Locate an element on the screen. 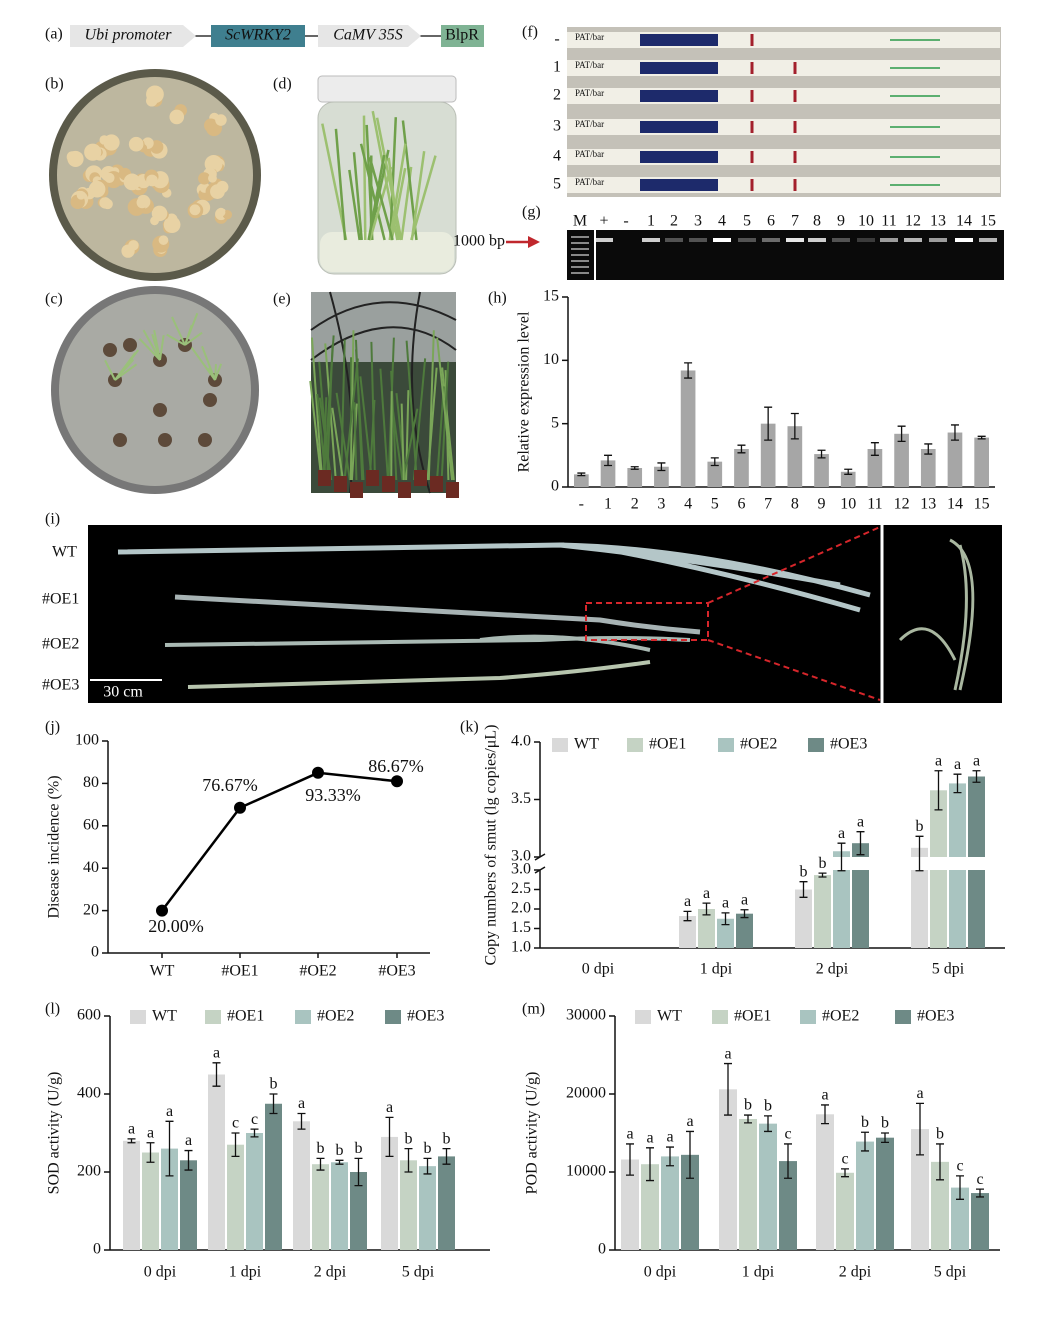 The height and width of the screenshot is (1328, 1053). y-tick-label: 1.0 is located at coordinates (521, 947).